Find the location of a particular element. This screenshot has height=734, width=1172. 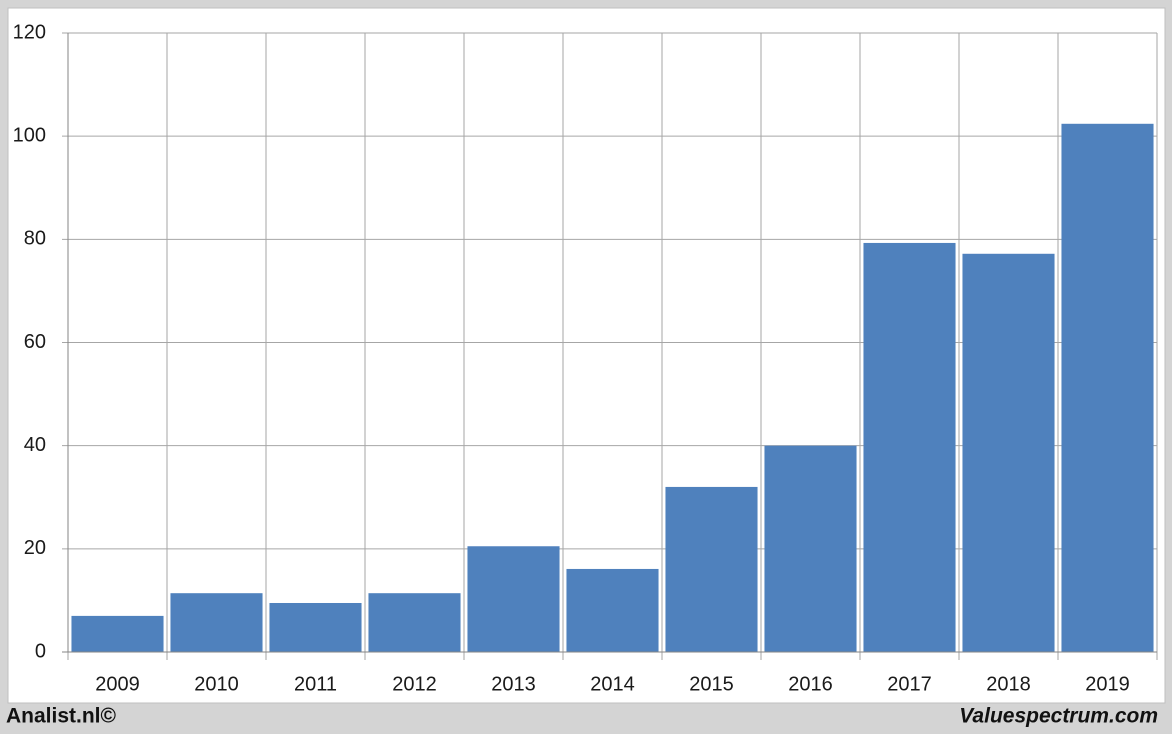

x-tick-label: 2014 is located at coordinates (612, 684).